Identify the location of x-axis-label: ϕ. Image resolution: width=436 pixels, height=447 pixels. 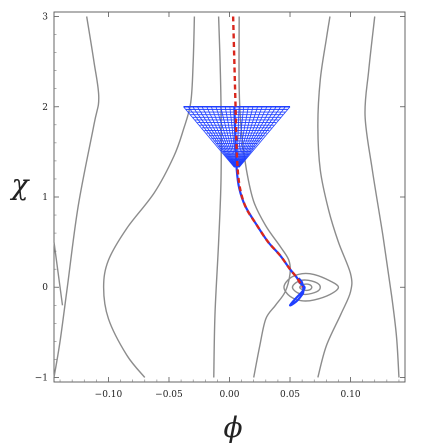
(232, 427).